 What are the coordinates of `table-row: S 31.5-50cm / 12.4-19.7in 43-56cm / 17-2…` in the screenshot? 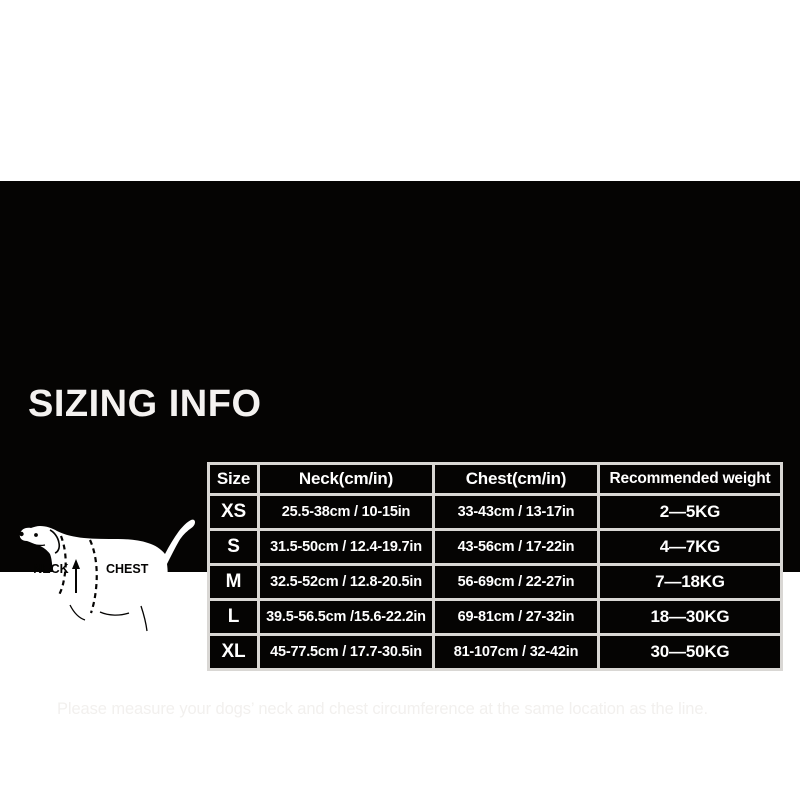 It's located at (495, 547).